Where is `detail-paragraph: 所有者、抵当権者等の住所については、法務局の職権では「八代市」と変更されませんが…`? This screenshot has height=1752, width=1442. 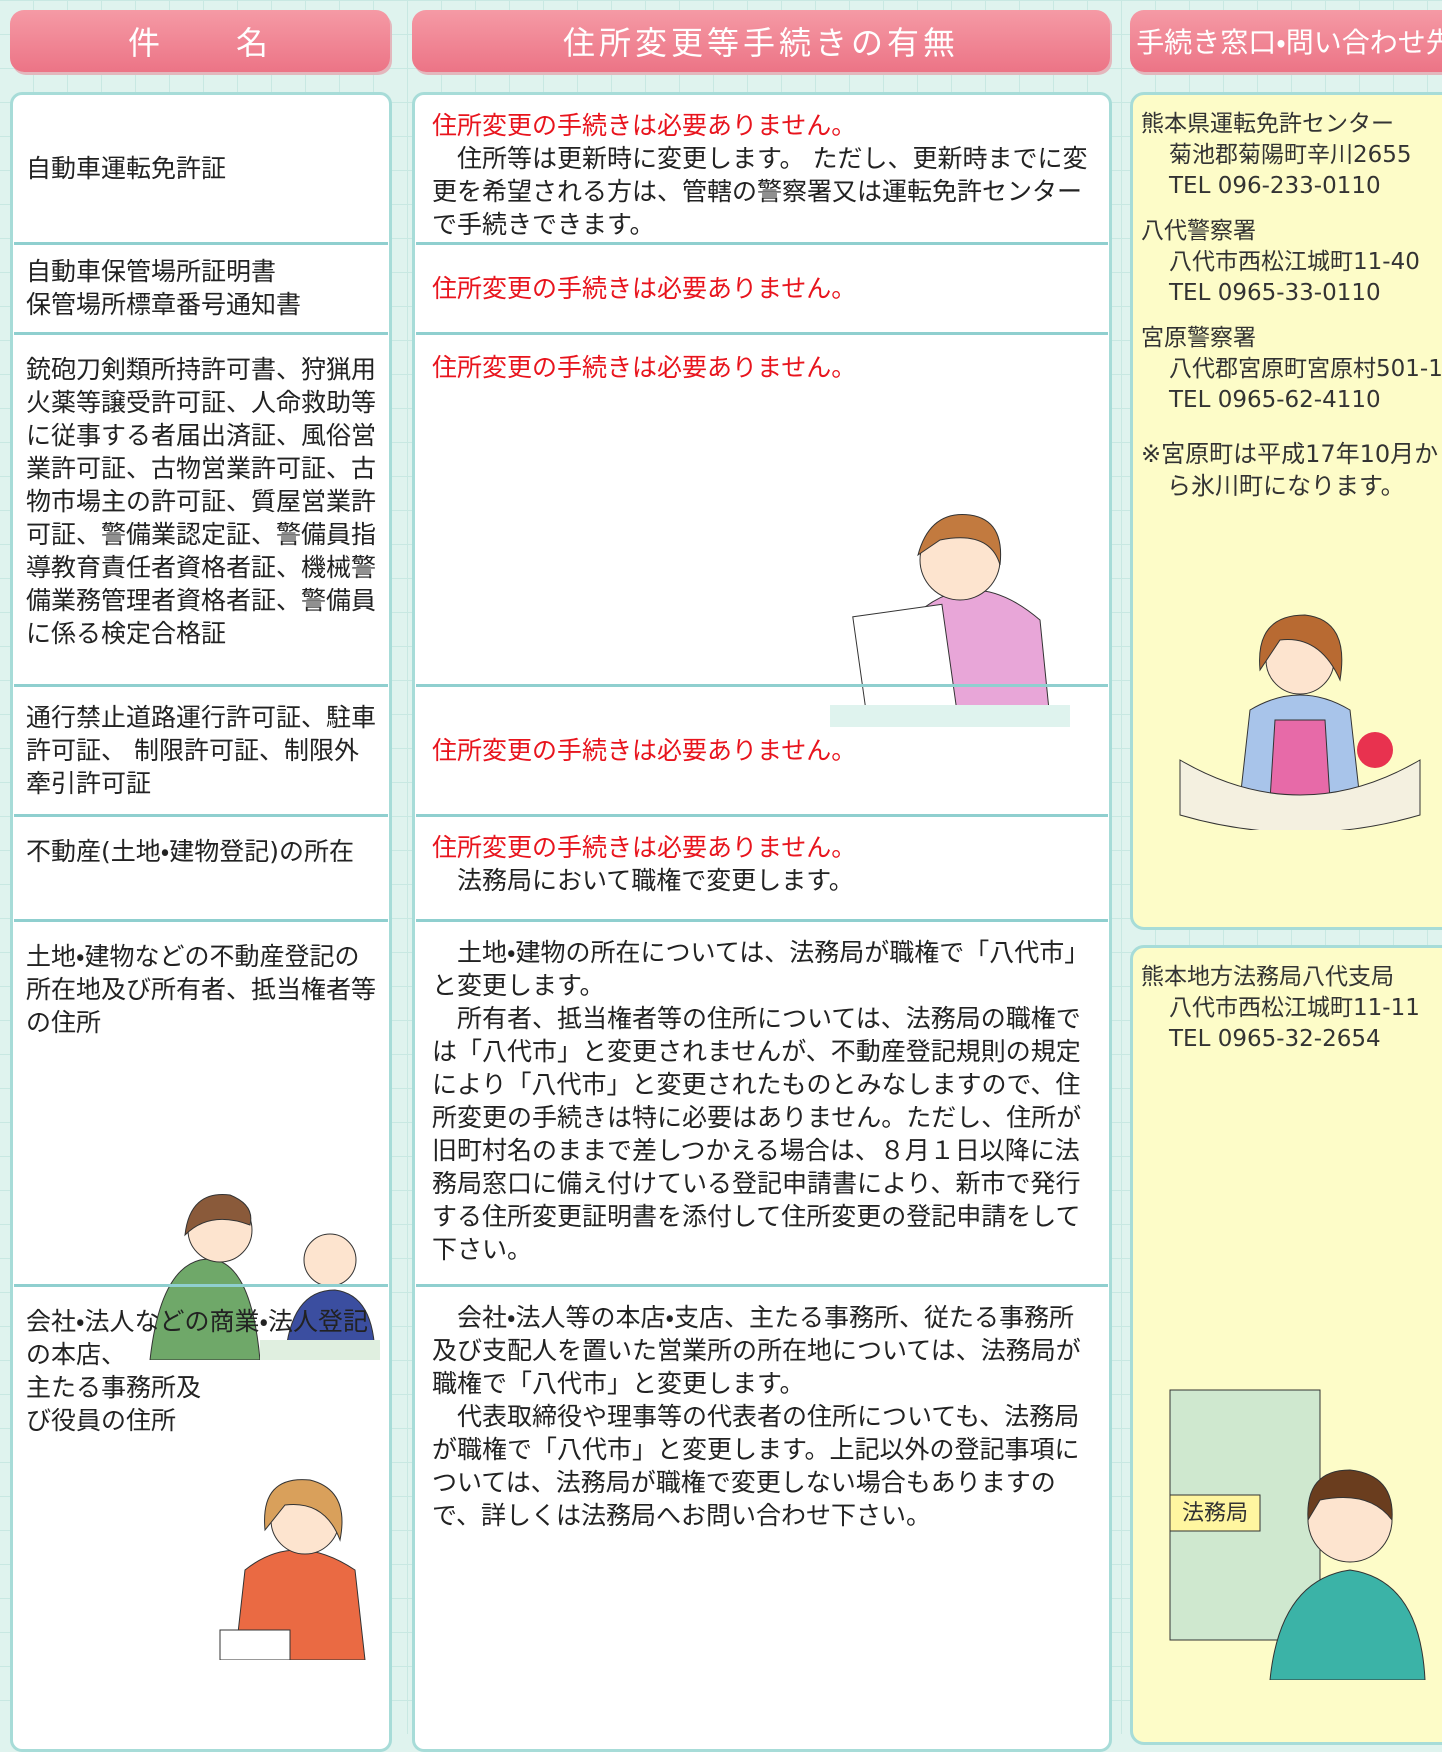 detail-paragraph: 所有者、抵当権者等の住所については、法務局の職権では「八代市」と変更されませんが… is located at coordinates (757, 1134).